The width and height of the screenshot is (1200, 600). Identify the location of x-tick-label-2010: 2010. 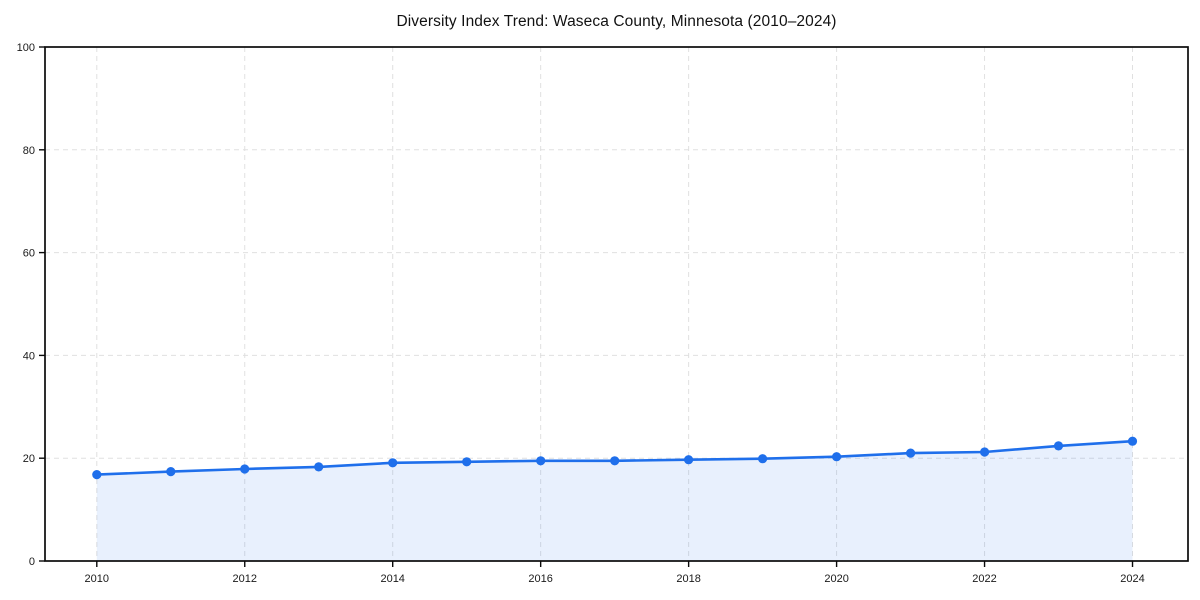
(97, 579).